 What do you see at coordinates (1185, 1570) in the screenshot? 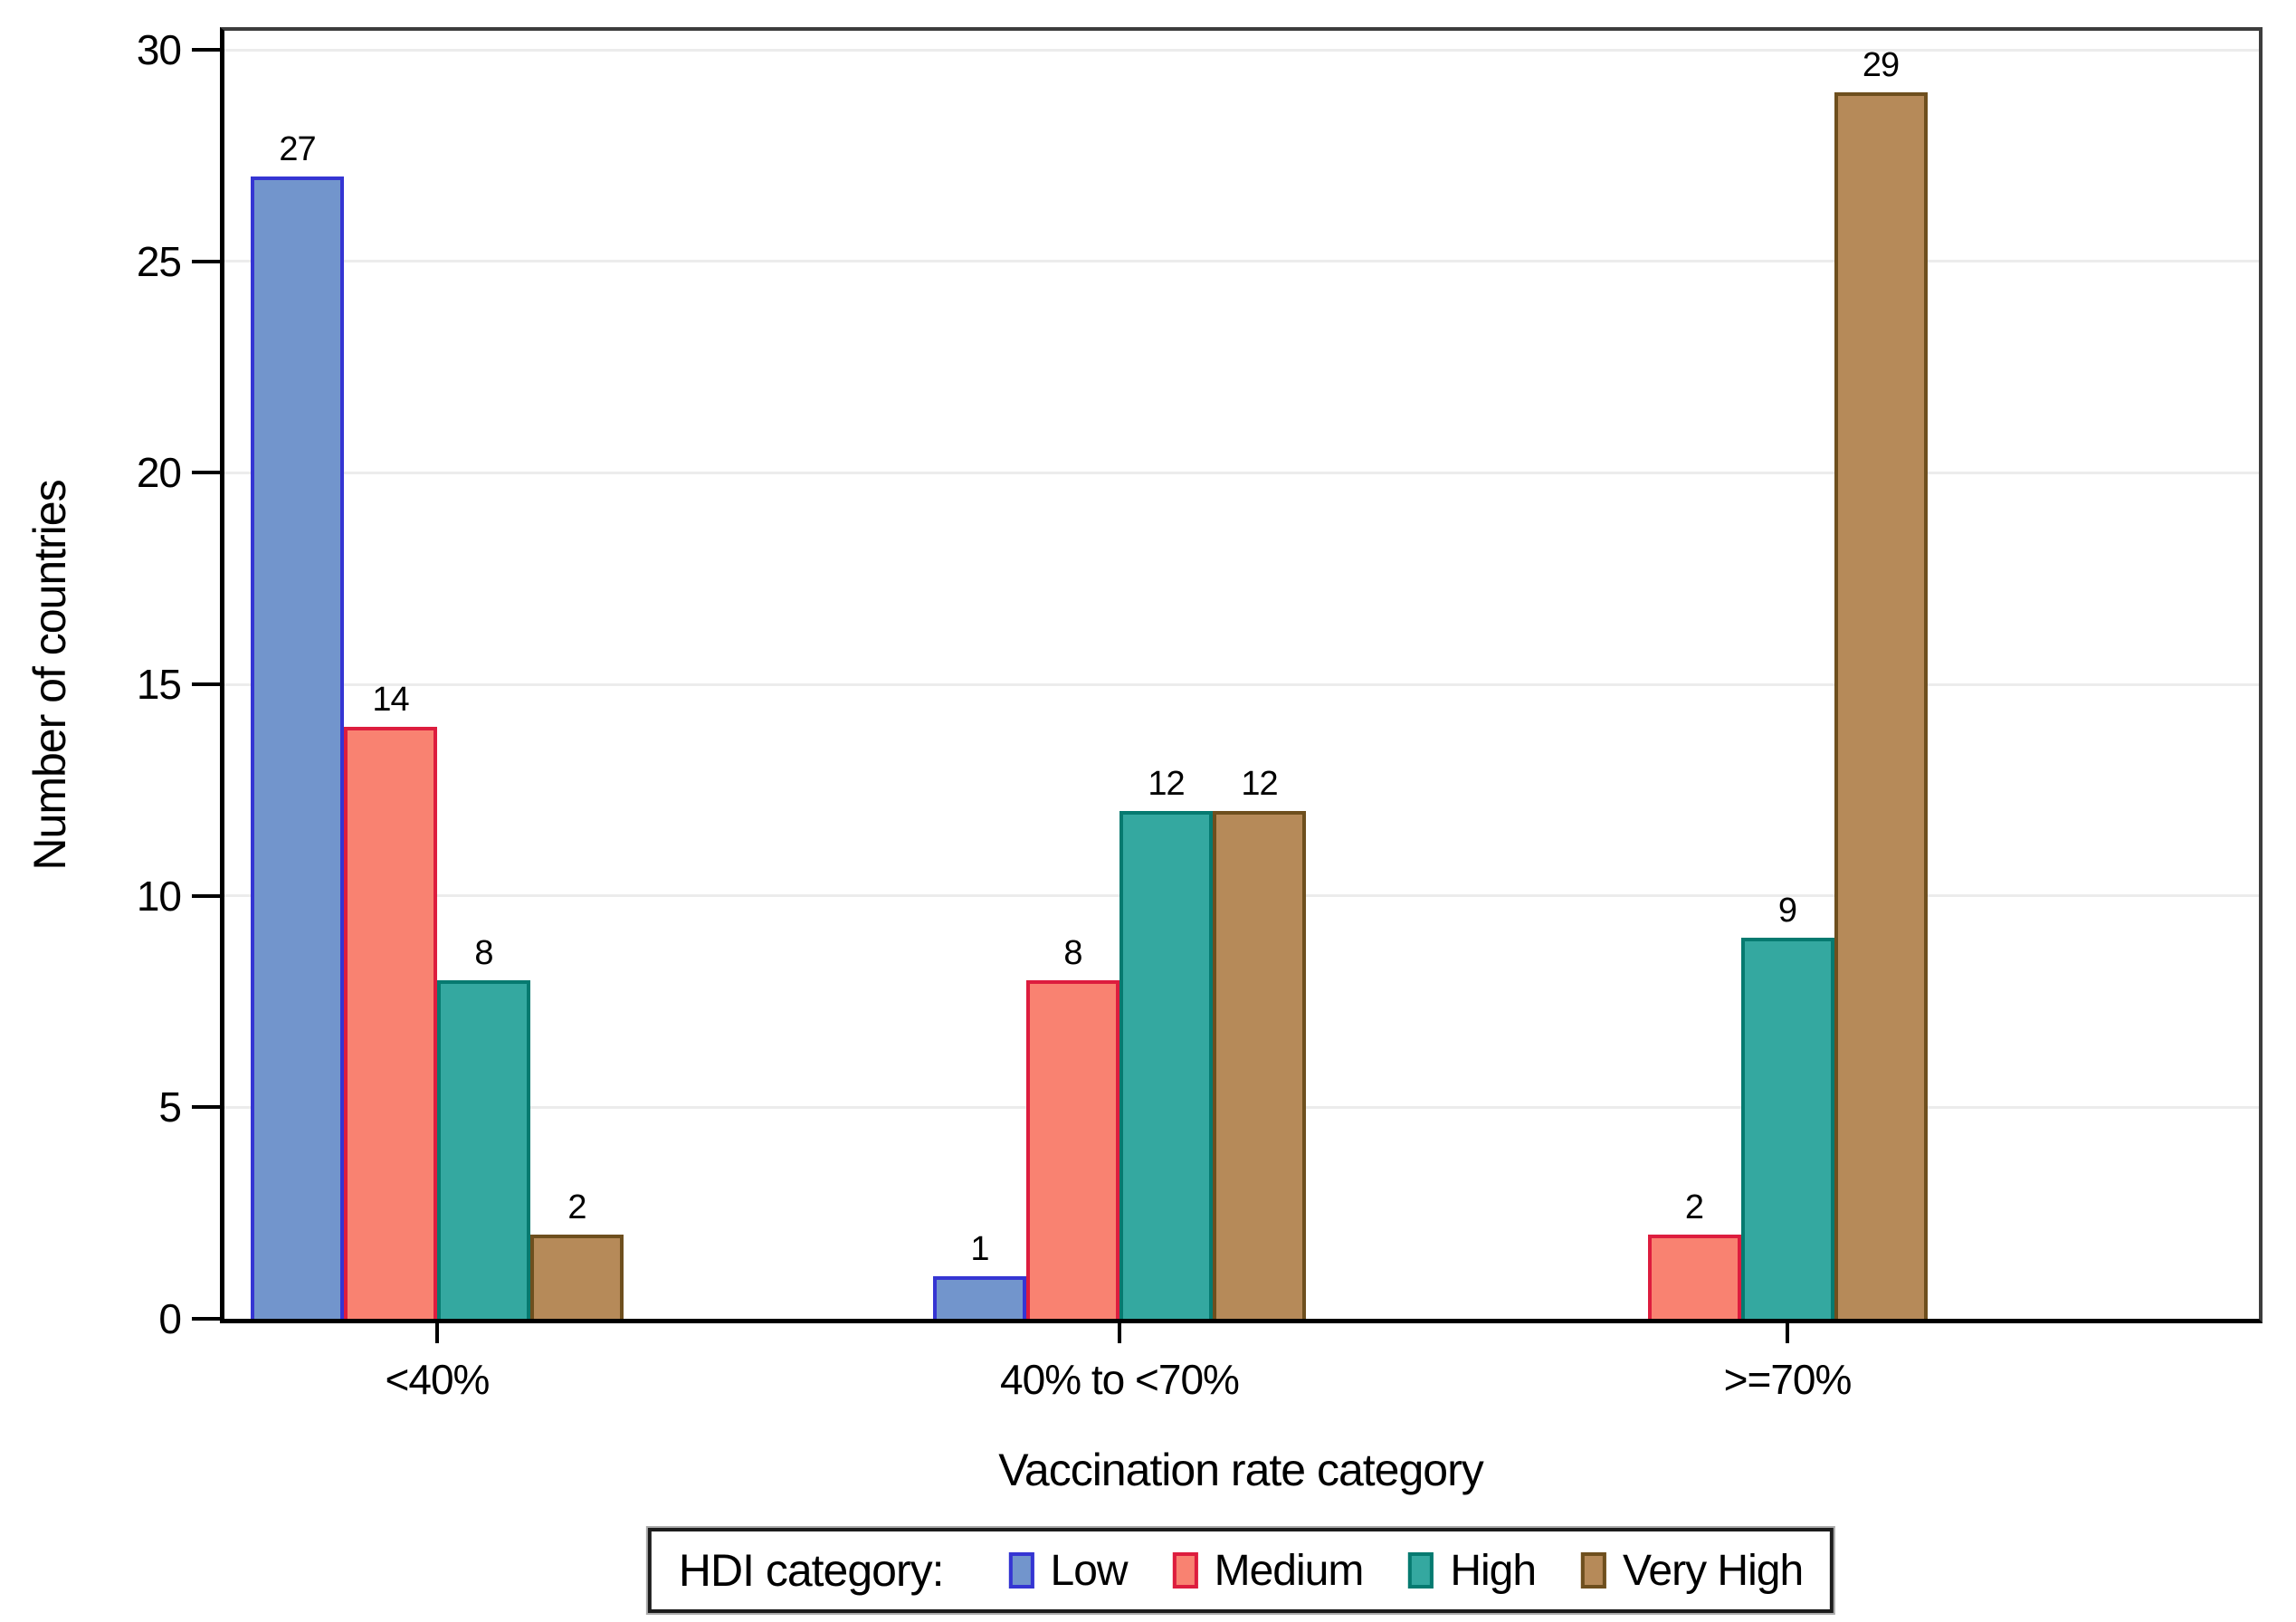
I see `legend-swatch-medium` at bounding box center [1185, 1570].